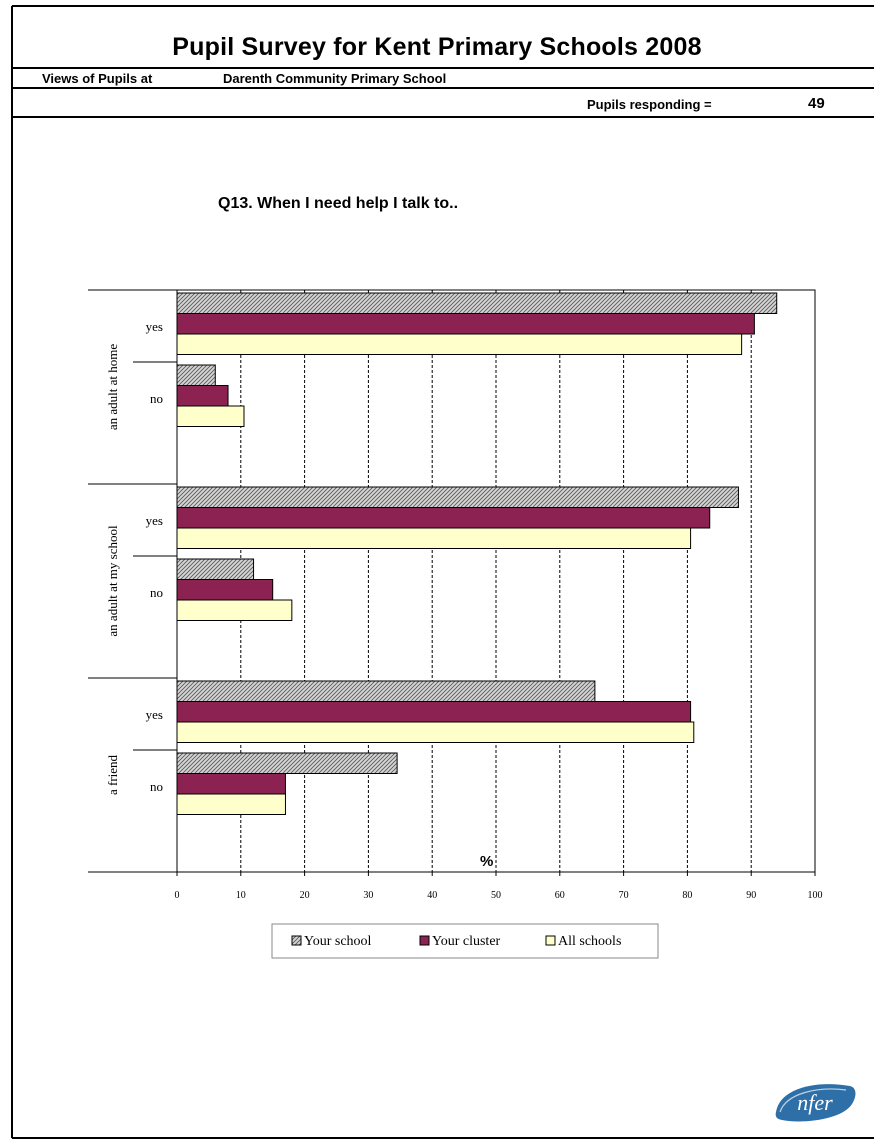  I want to click on x-tick-label: 60, so click(560, 895).